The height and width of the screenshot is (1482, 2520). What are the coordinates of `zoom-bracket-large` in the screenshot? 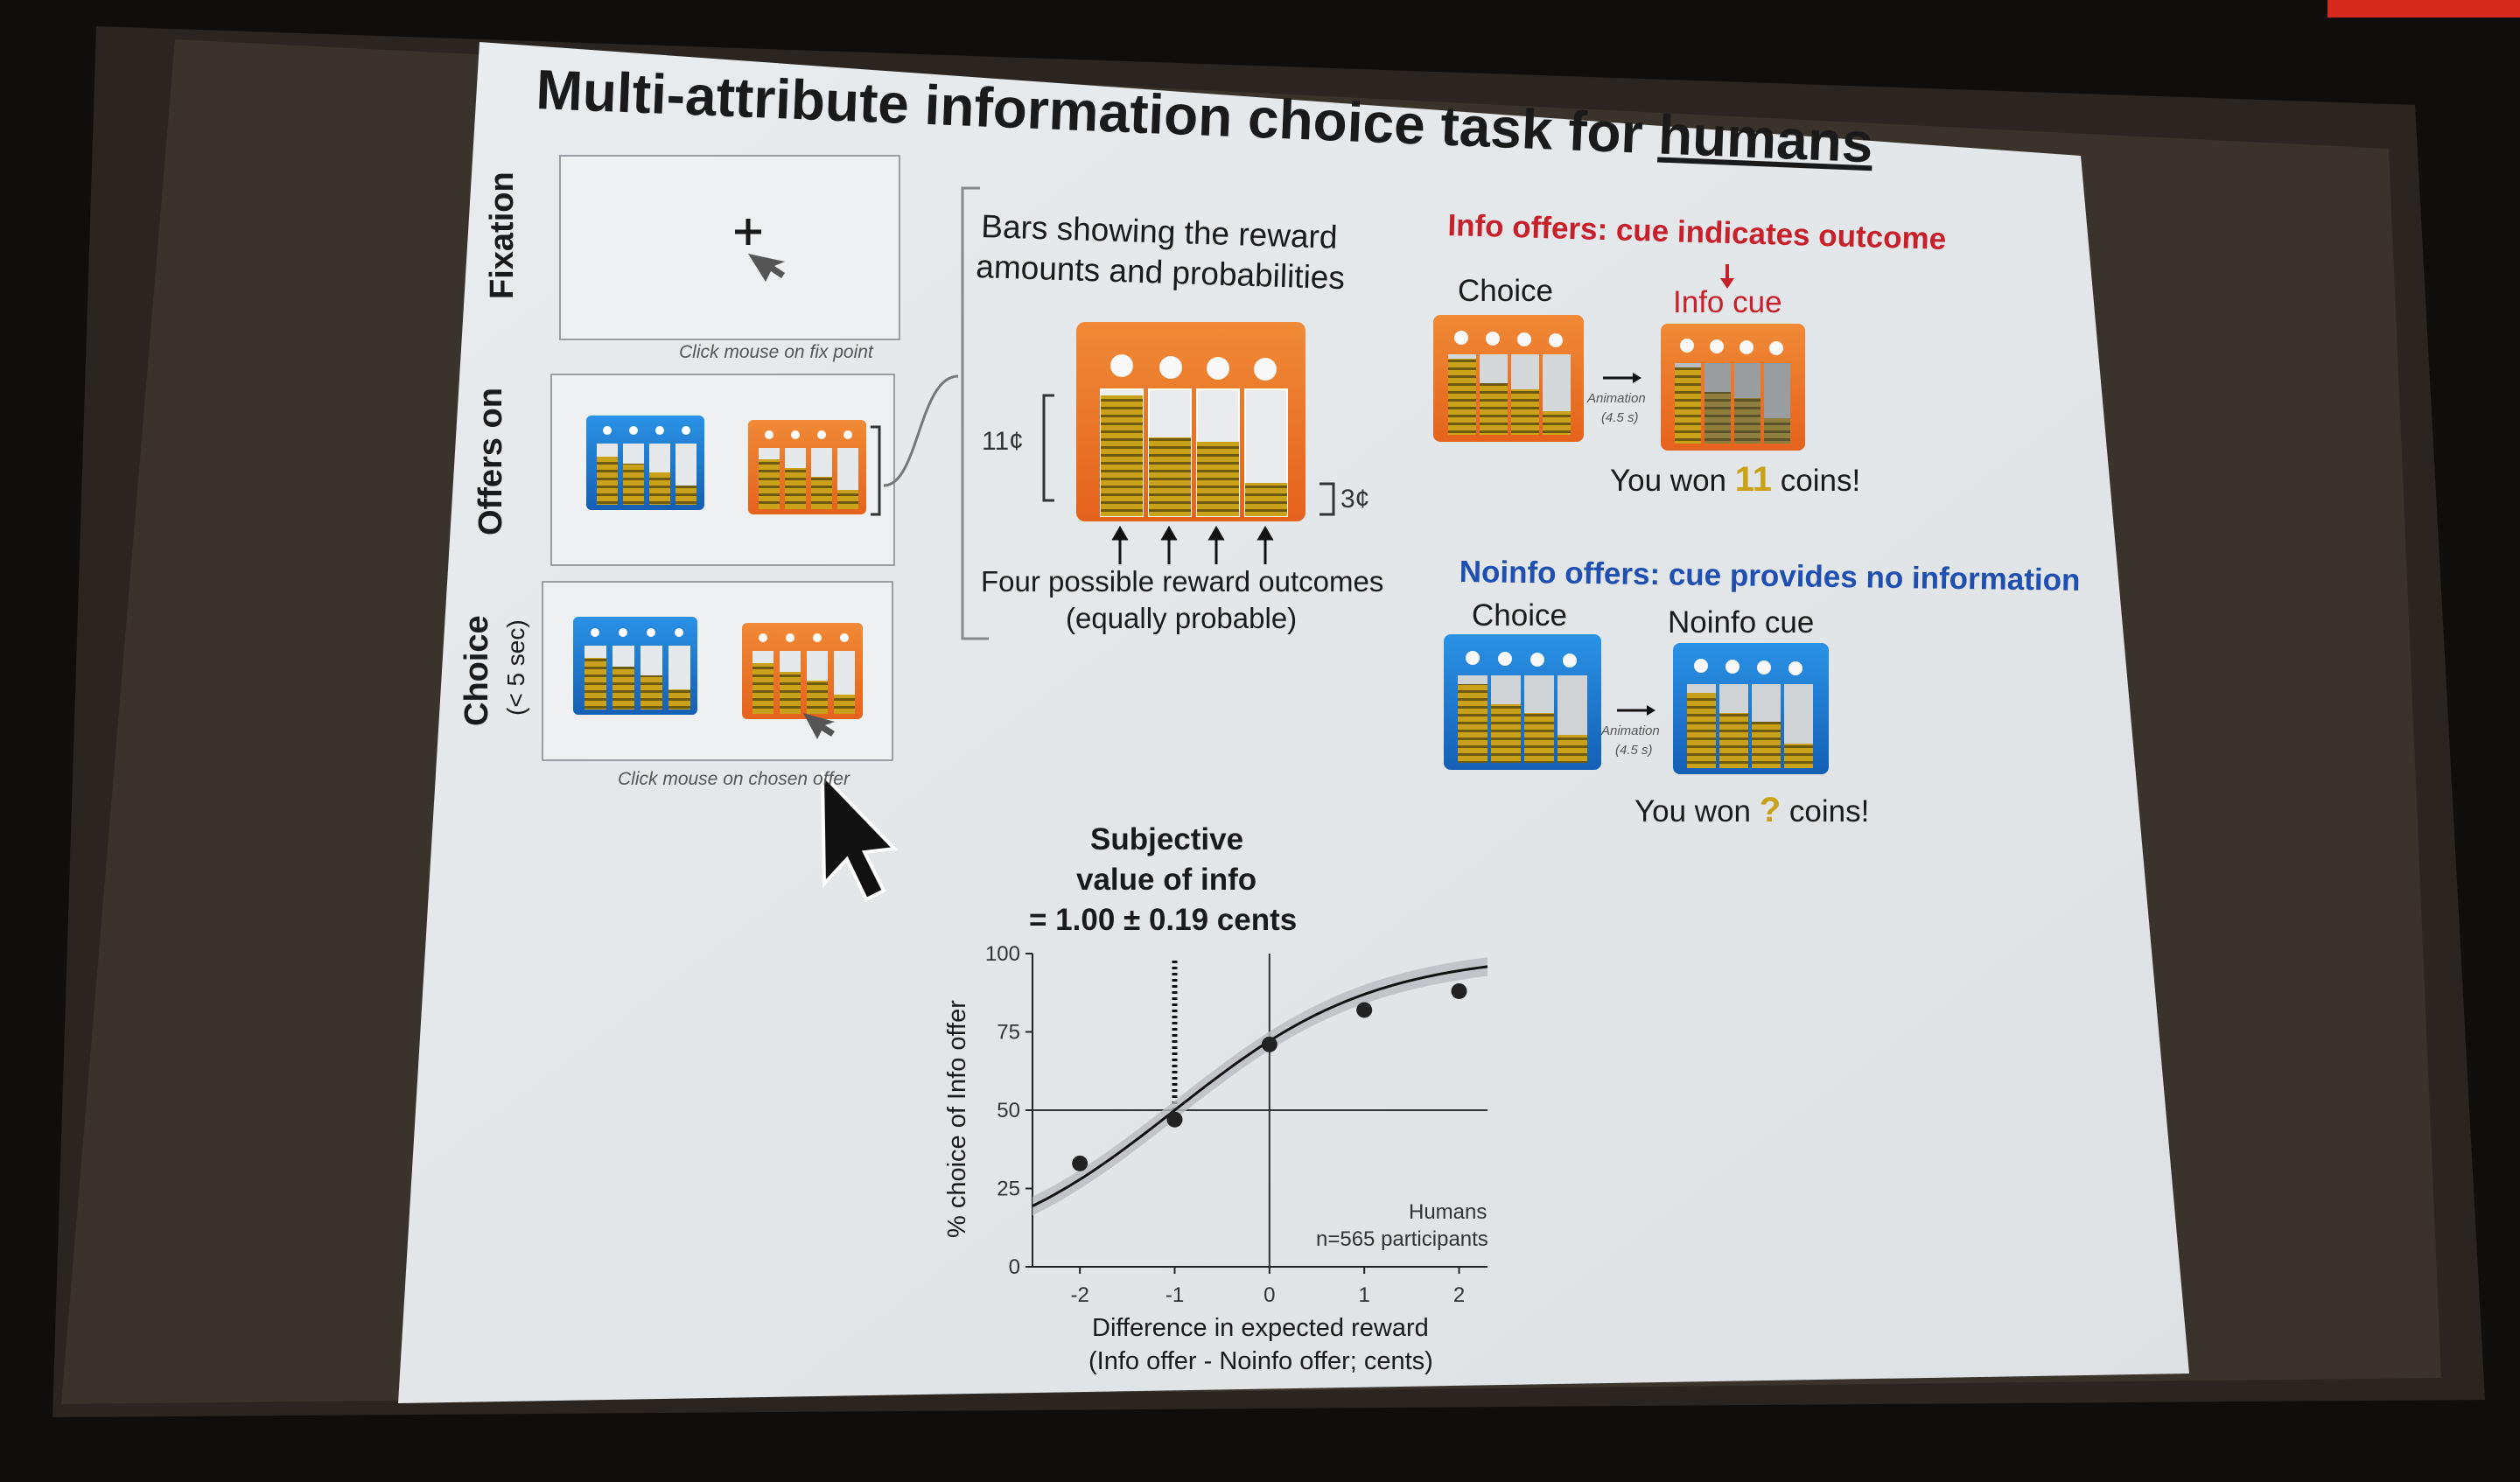 It's located at (975, 413).